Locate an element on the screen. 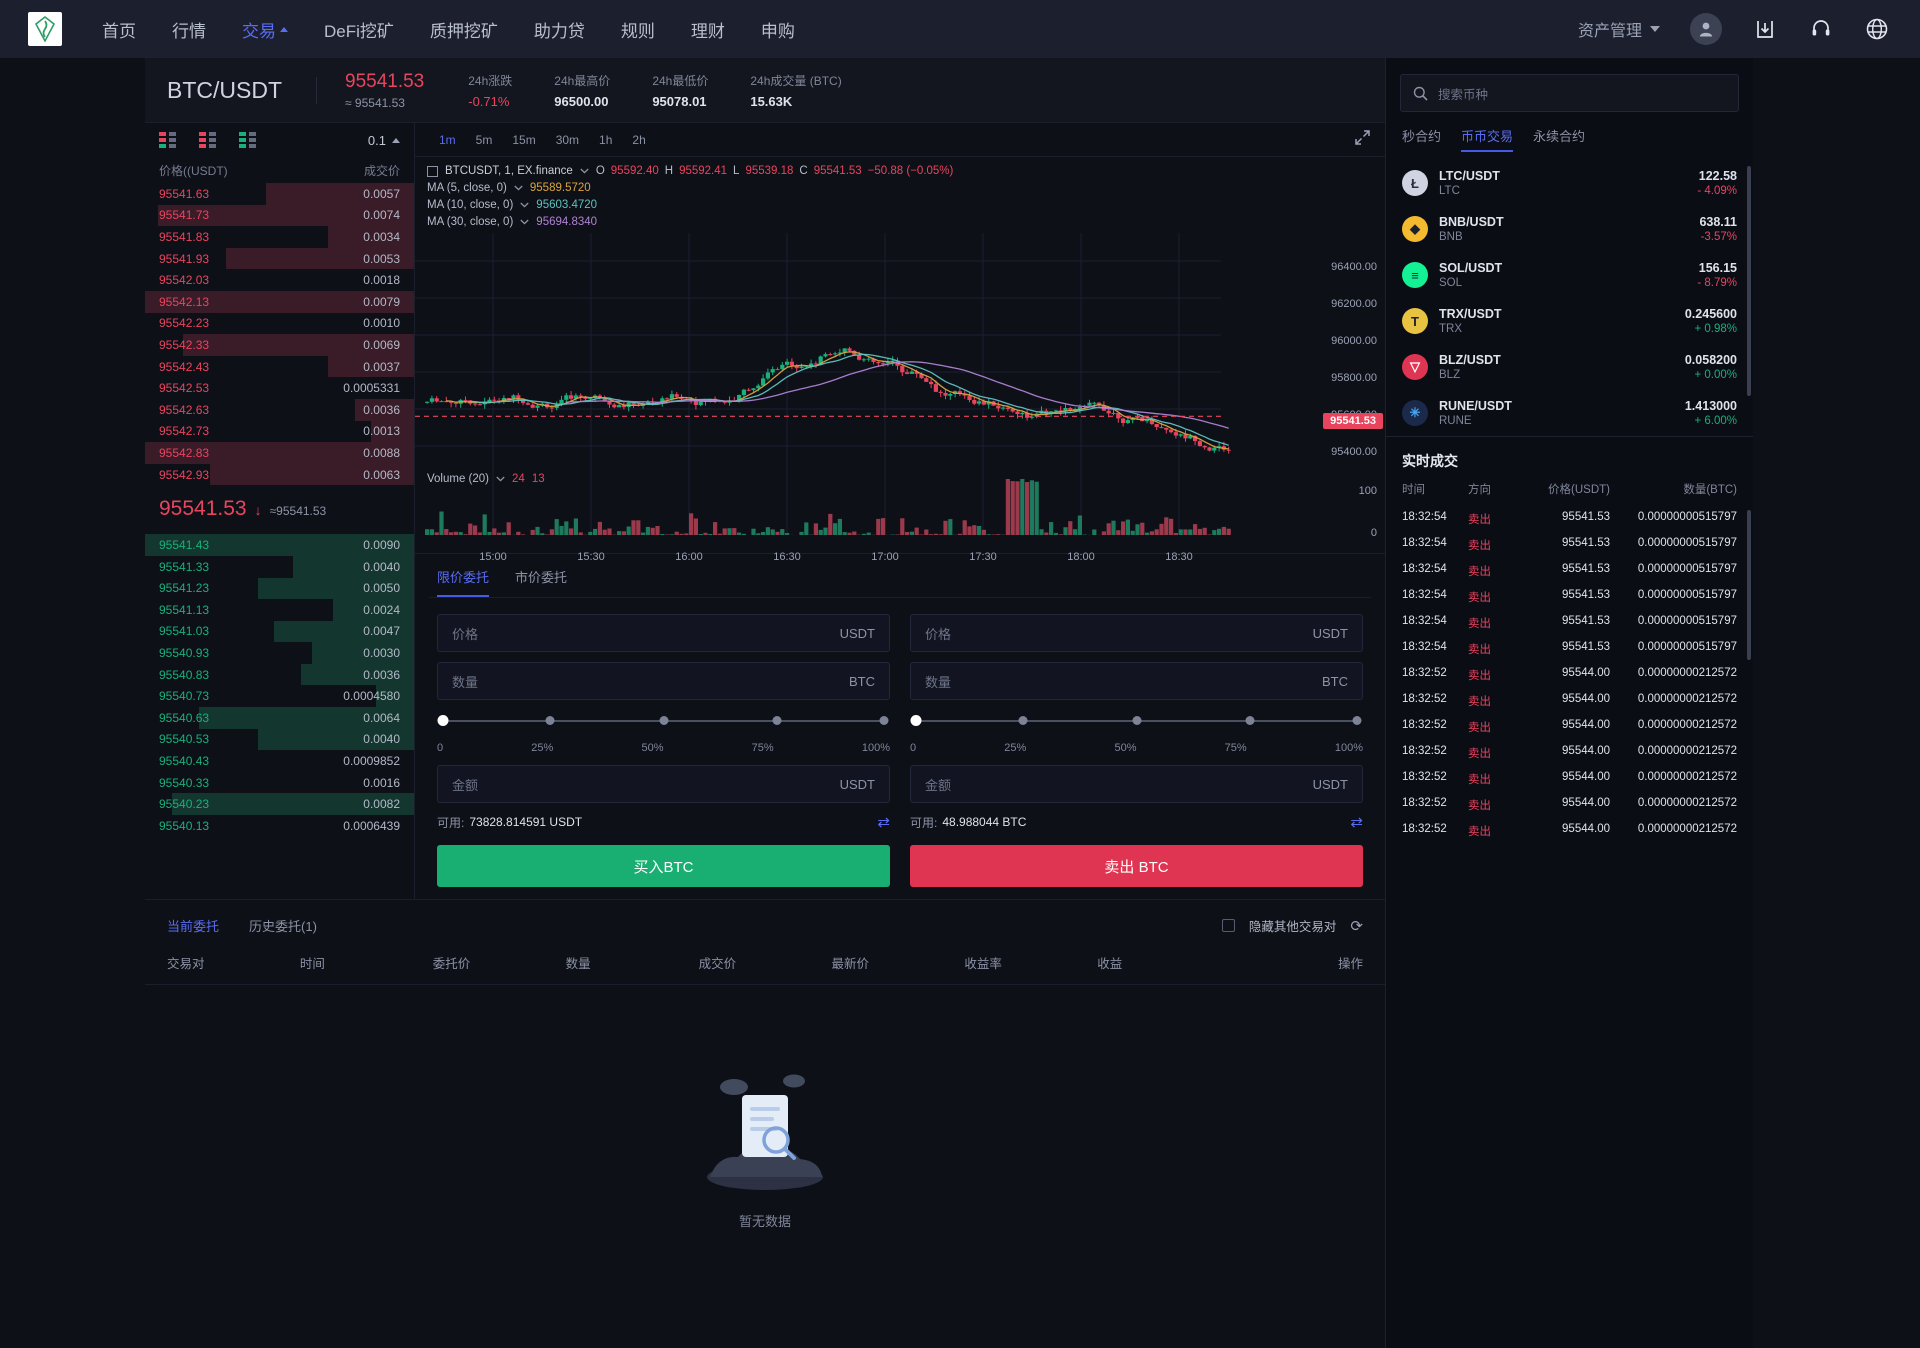  order-book-row: 95541.23 0.0050 is located at coordinates (279, 588).